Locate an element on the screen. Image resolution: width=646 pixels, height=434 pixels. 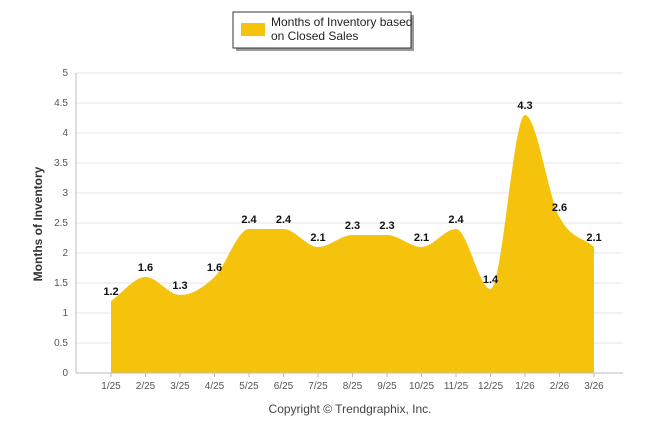
y-tick-label: 1 is located at coordinates (65, 313).